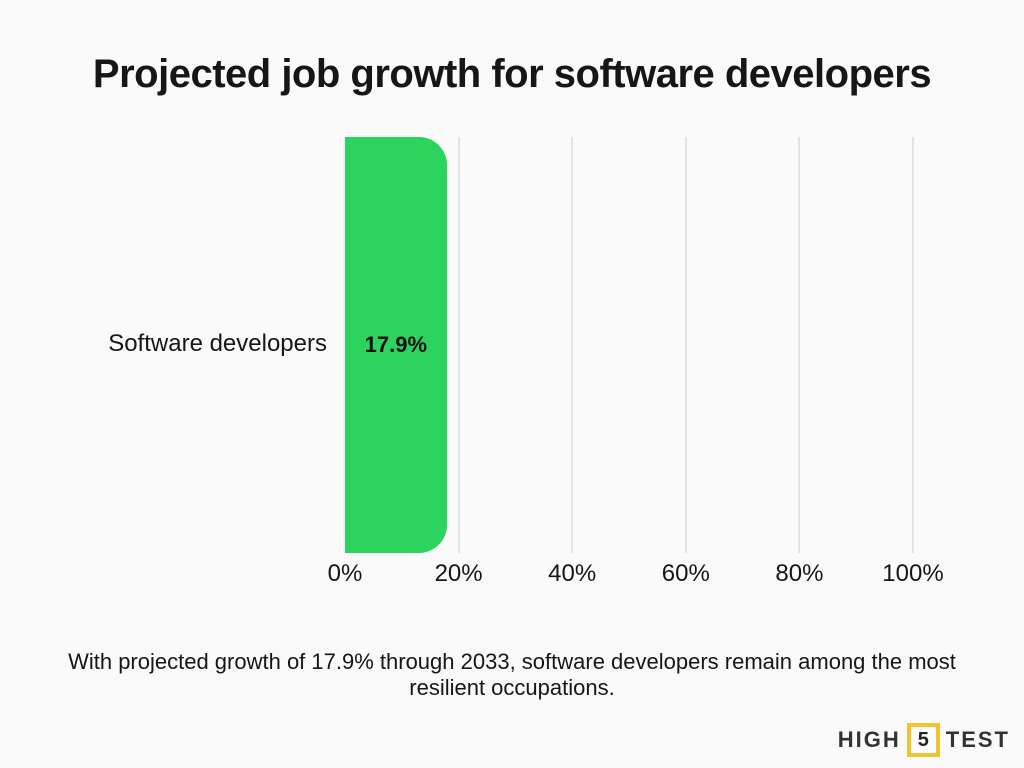 This screenshot has width=1024, height=768. I want to click on bar-value-label: 17.9%, so click(396, 344).